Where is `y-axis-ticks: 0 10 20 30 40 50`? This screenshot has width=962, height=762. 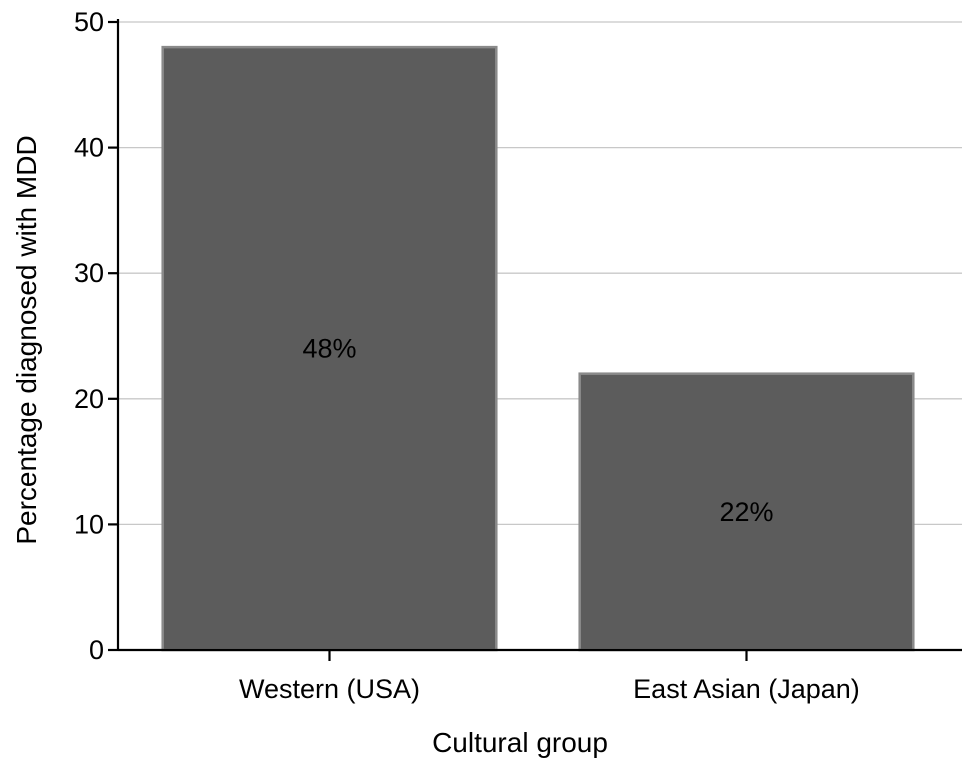 y-axis-ticks: 0 10 20 30 40 50 is located at coordinates (96, 336).